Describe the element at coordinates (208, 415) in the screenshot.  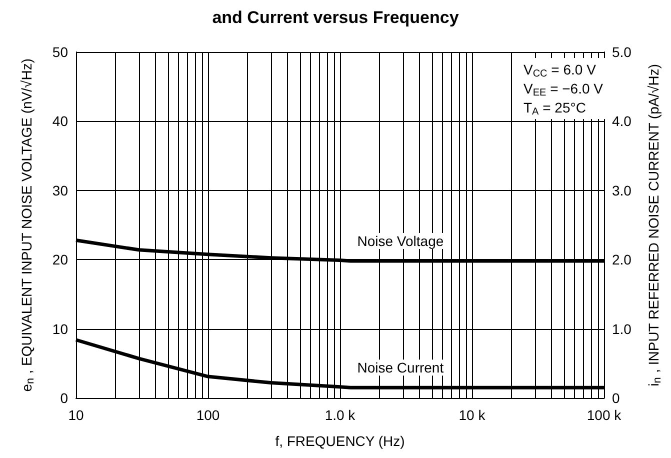
I see `x-tick-label: 100` at that location.